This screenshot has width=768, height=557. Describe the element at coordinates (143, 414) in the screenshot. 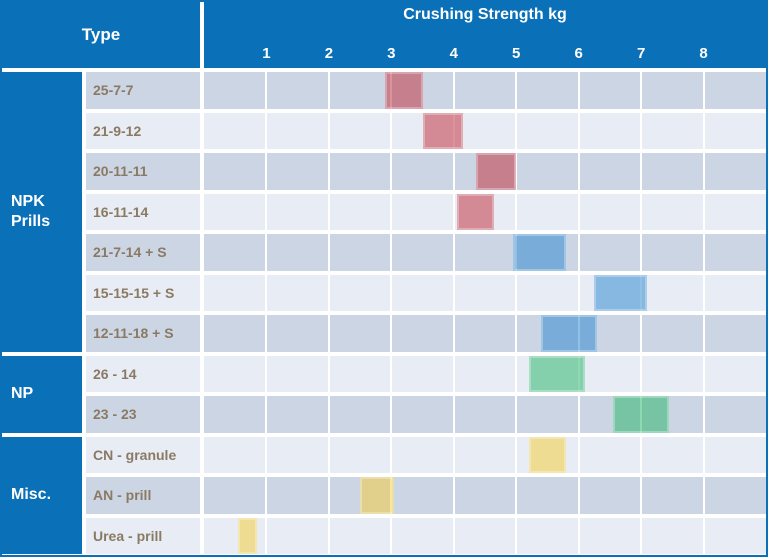

I see `row-label-23-23: 23 - 23` at that location.